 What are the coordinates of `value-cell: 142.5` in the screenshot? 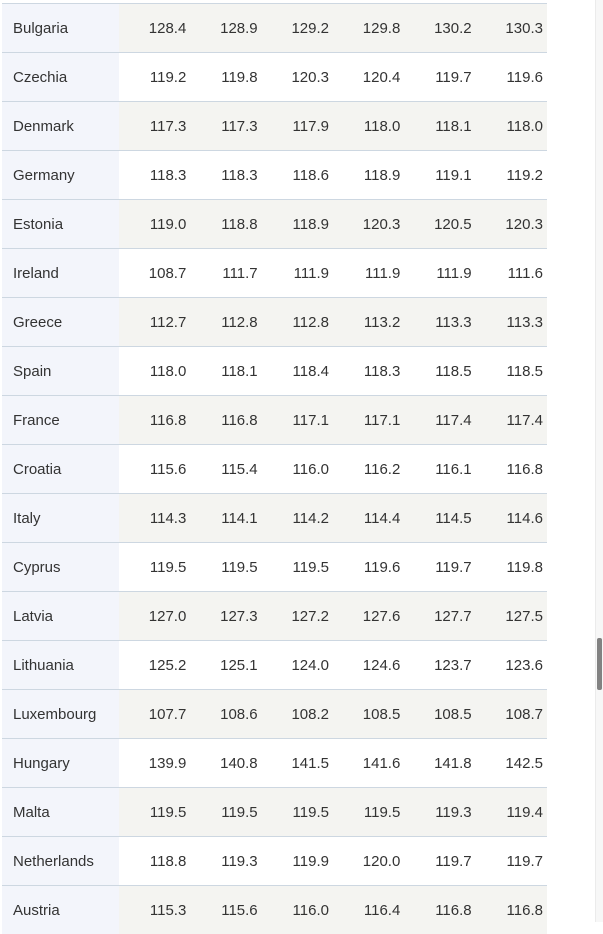 It's located at (511, 763).